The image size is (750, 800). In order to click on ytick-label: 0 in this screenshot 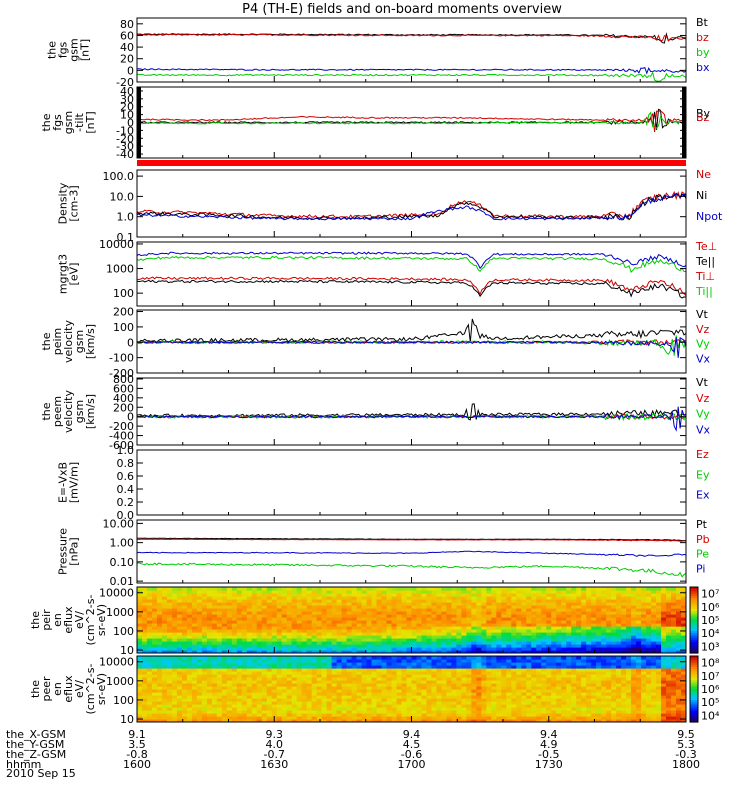, I will do `click(130, 123)`.